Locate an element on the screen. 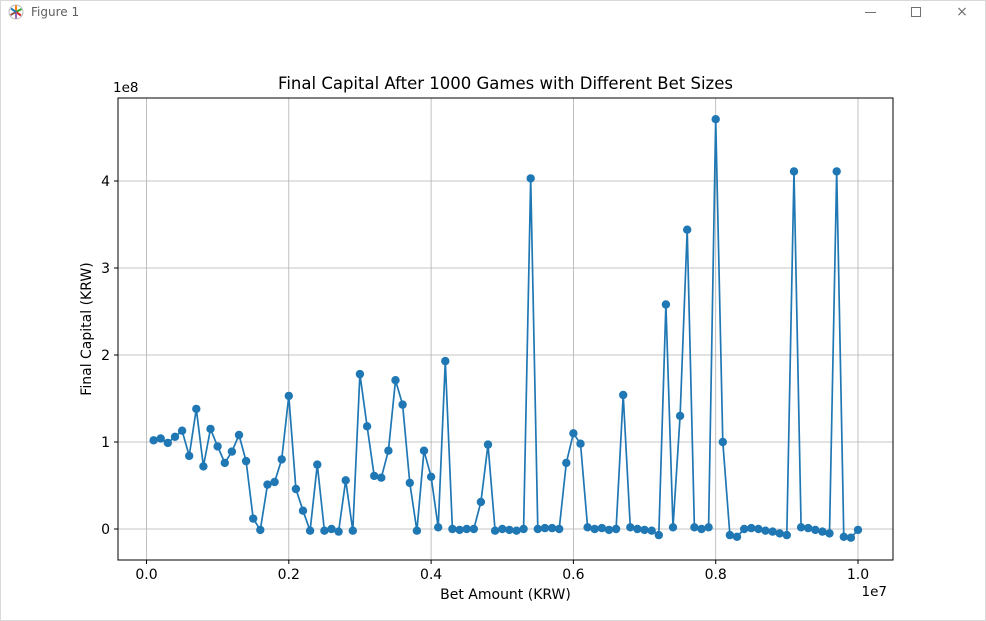 The image size is (986, 621). close-button: × is located at coordinates (962, 12).